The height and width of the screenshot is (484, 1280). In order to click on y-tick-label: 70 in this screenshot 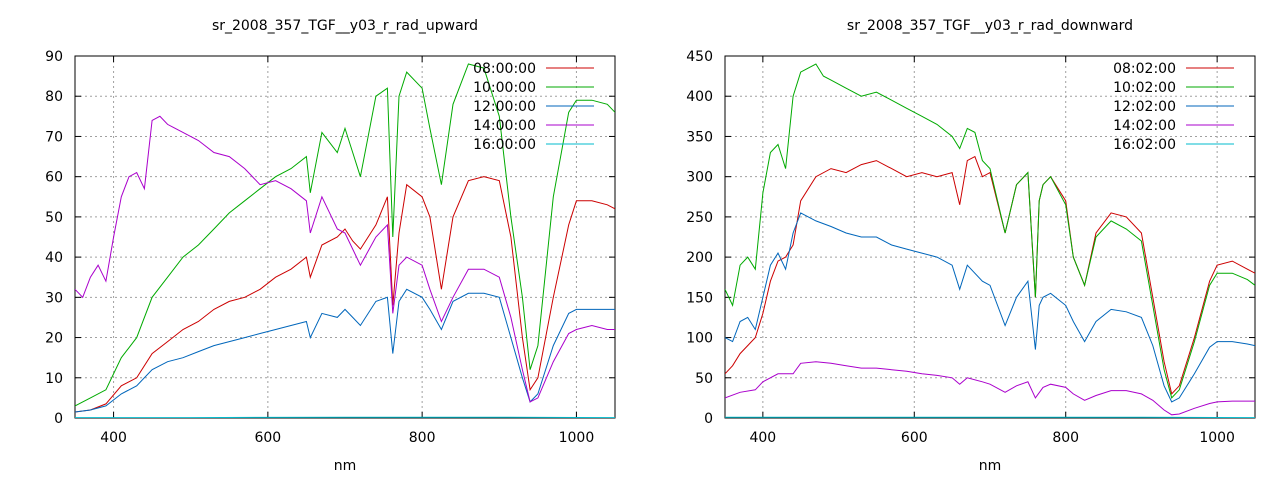, I will do `click(54, 137)`.